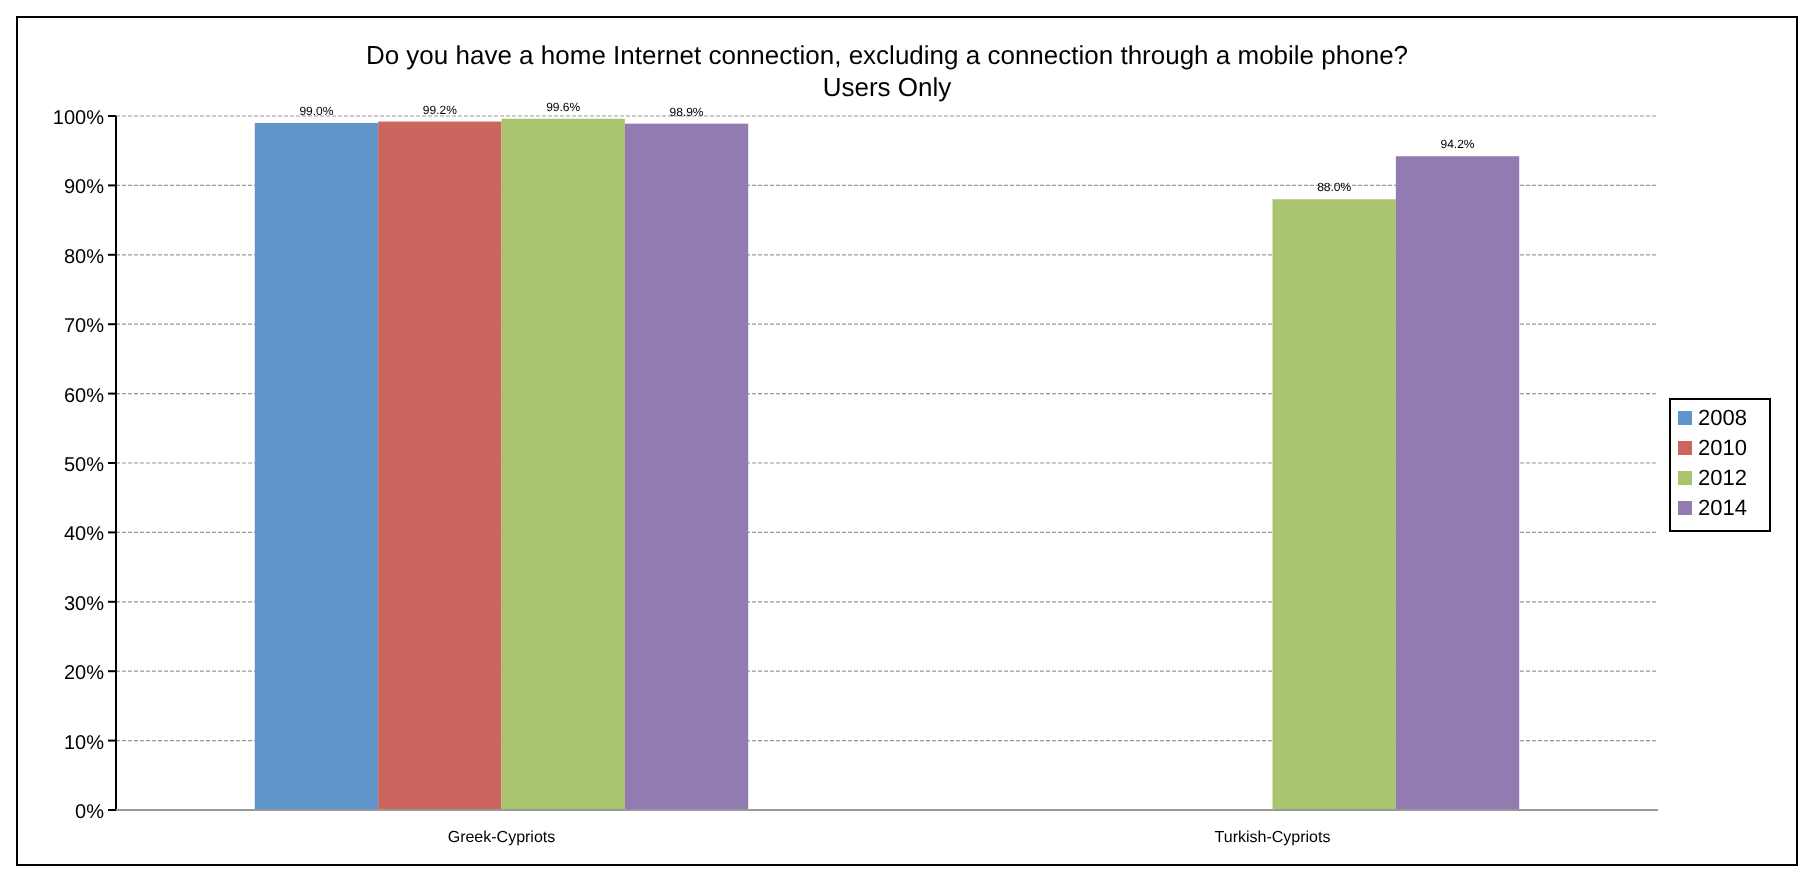 The width and height of the screenshot is (1814, 882). Describe the element at coordinates (84, 327) in the screenshot. I see `y-tick-label: 70%` at that location.